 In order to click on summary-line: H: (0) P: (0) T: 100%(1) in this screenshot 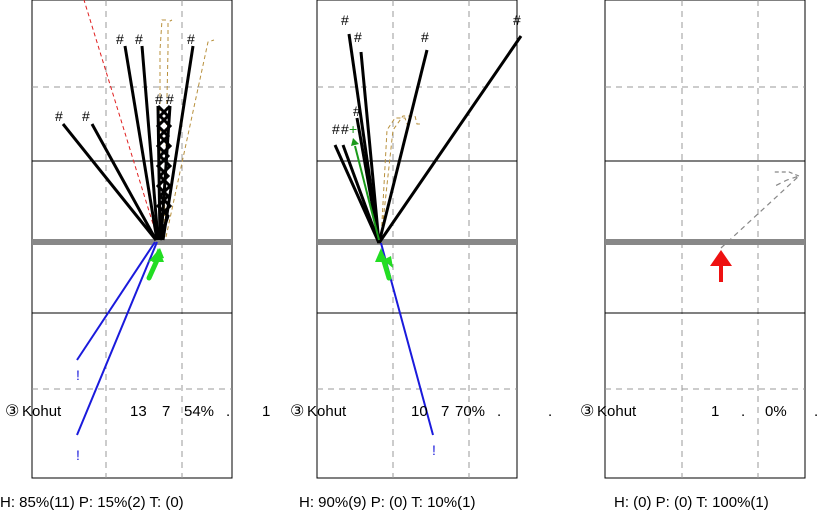, I will do `click(691, 502)`.